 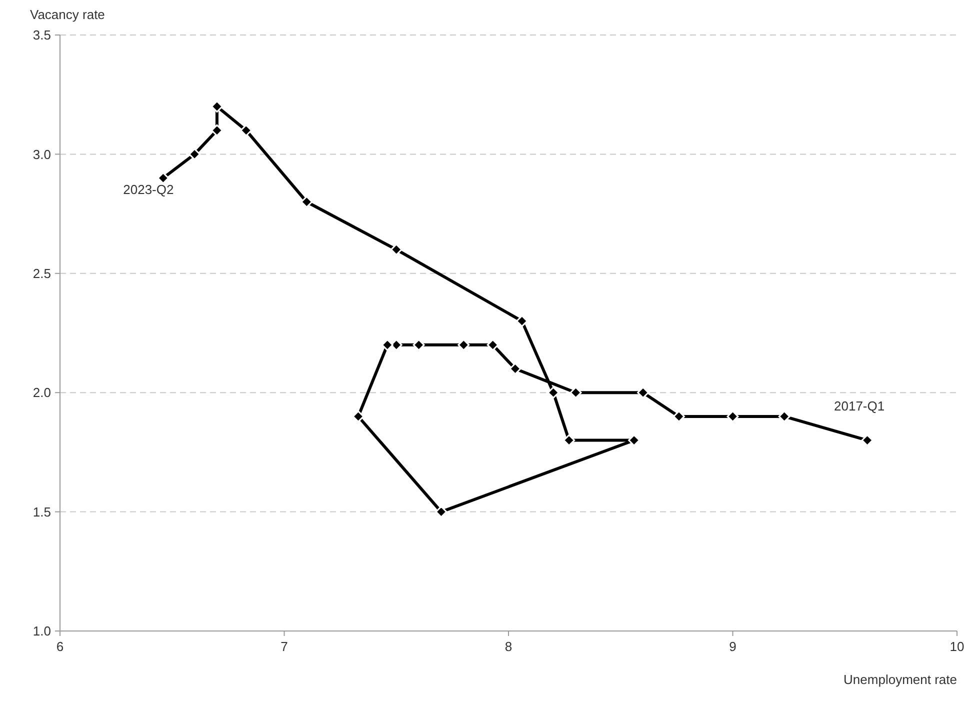 I want to click on y-axis-title: Vacancy rate, so click(x=67, y=14).